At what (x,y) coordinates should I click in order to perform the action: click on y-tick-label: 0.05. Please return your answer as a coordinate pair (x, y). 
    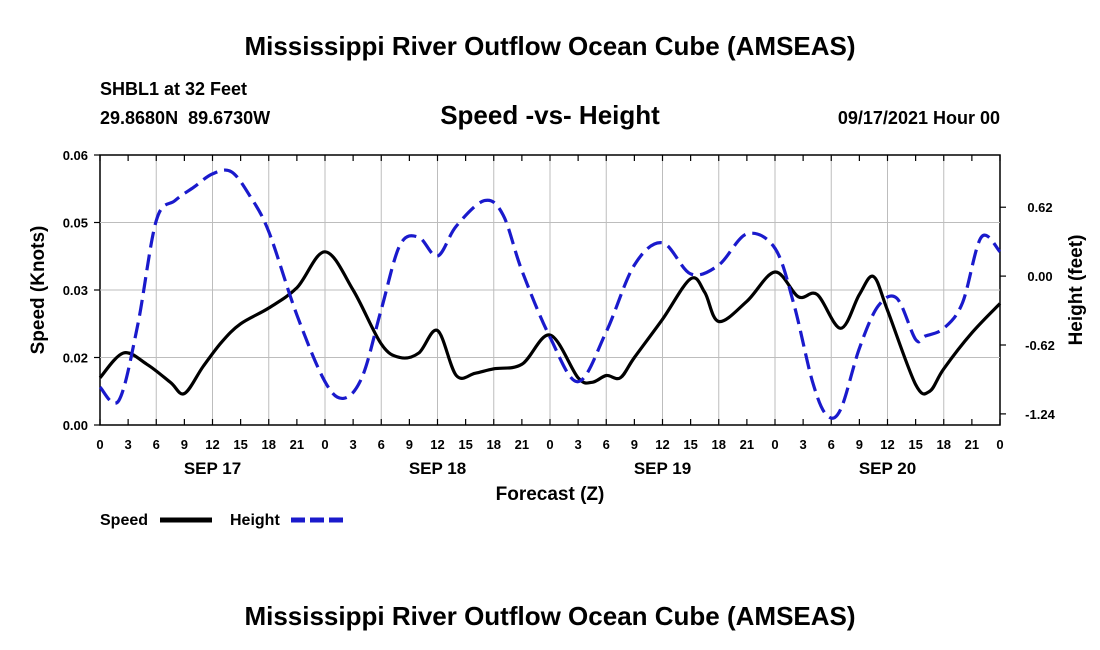
    Looking at the image, I should click on (75, 223).